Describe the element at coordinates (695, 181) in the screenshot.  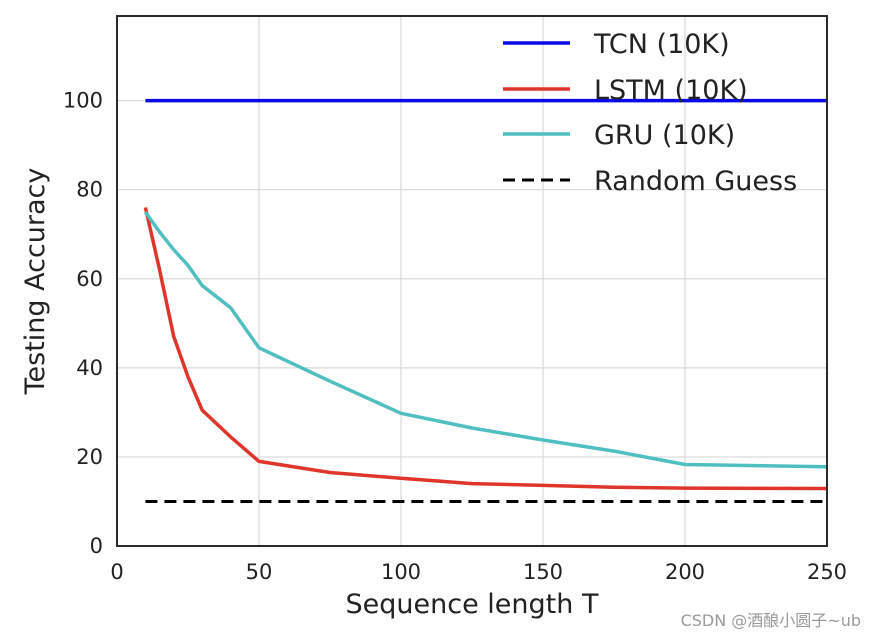
I see `legend-label-3: Random Guess` at that location.